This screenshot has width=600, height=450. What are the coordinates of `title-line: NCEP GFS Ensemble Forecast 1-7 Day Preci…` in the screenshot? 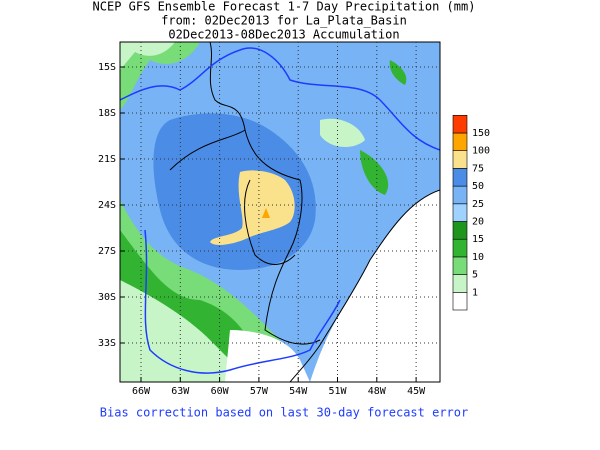 It's located at (284, 7).